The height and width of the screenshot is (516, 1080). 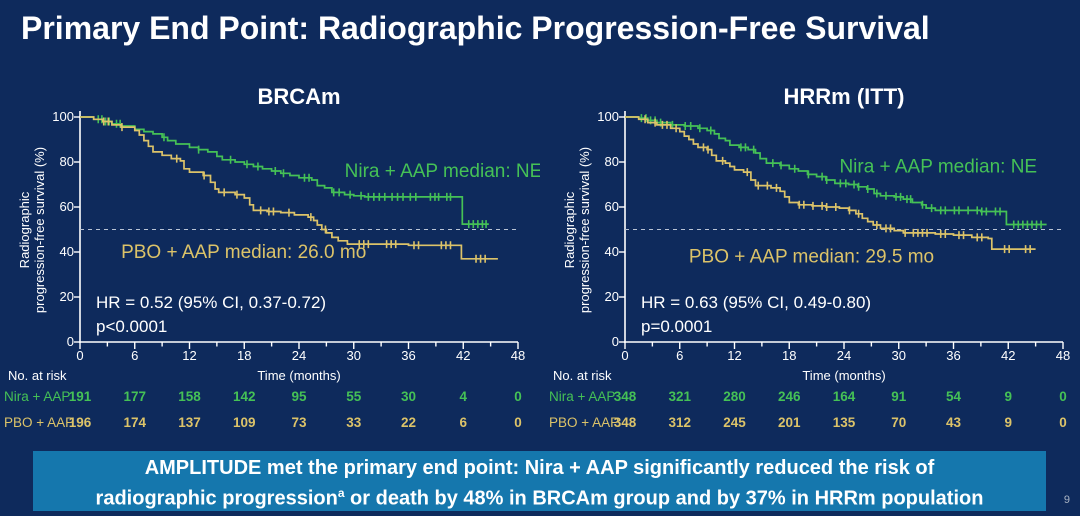 What do you see at coordinates (680, 422) in the screenshot?
I see `risk-value: 312` at bounding box center [680, 422].